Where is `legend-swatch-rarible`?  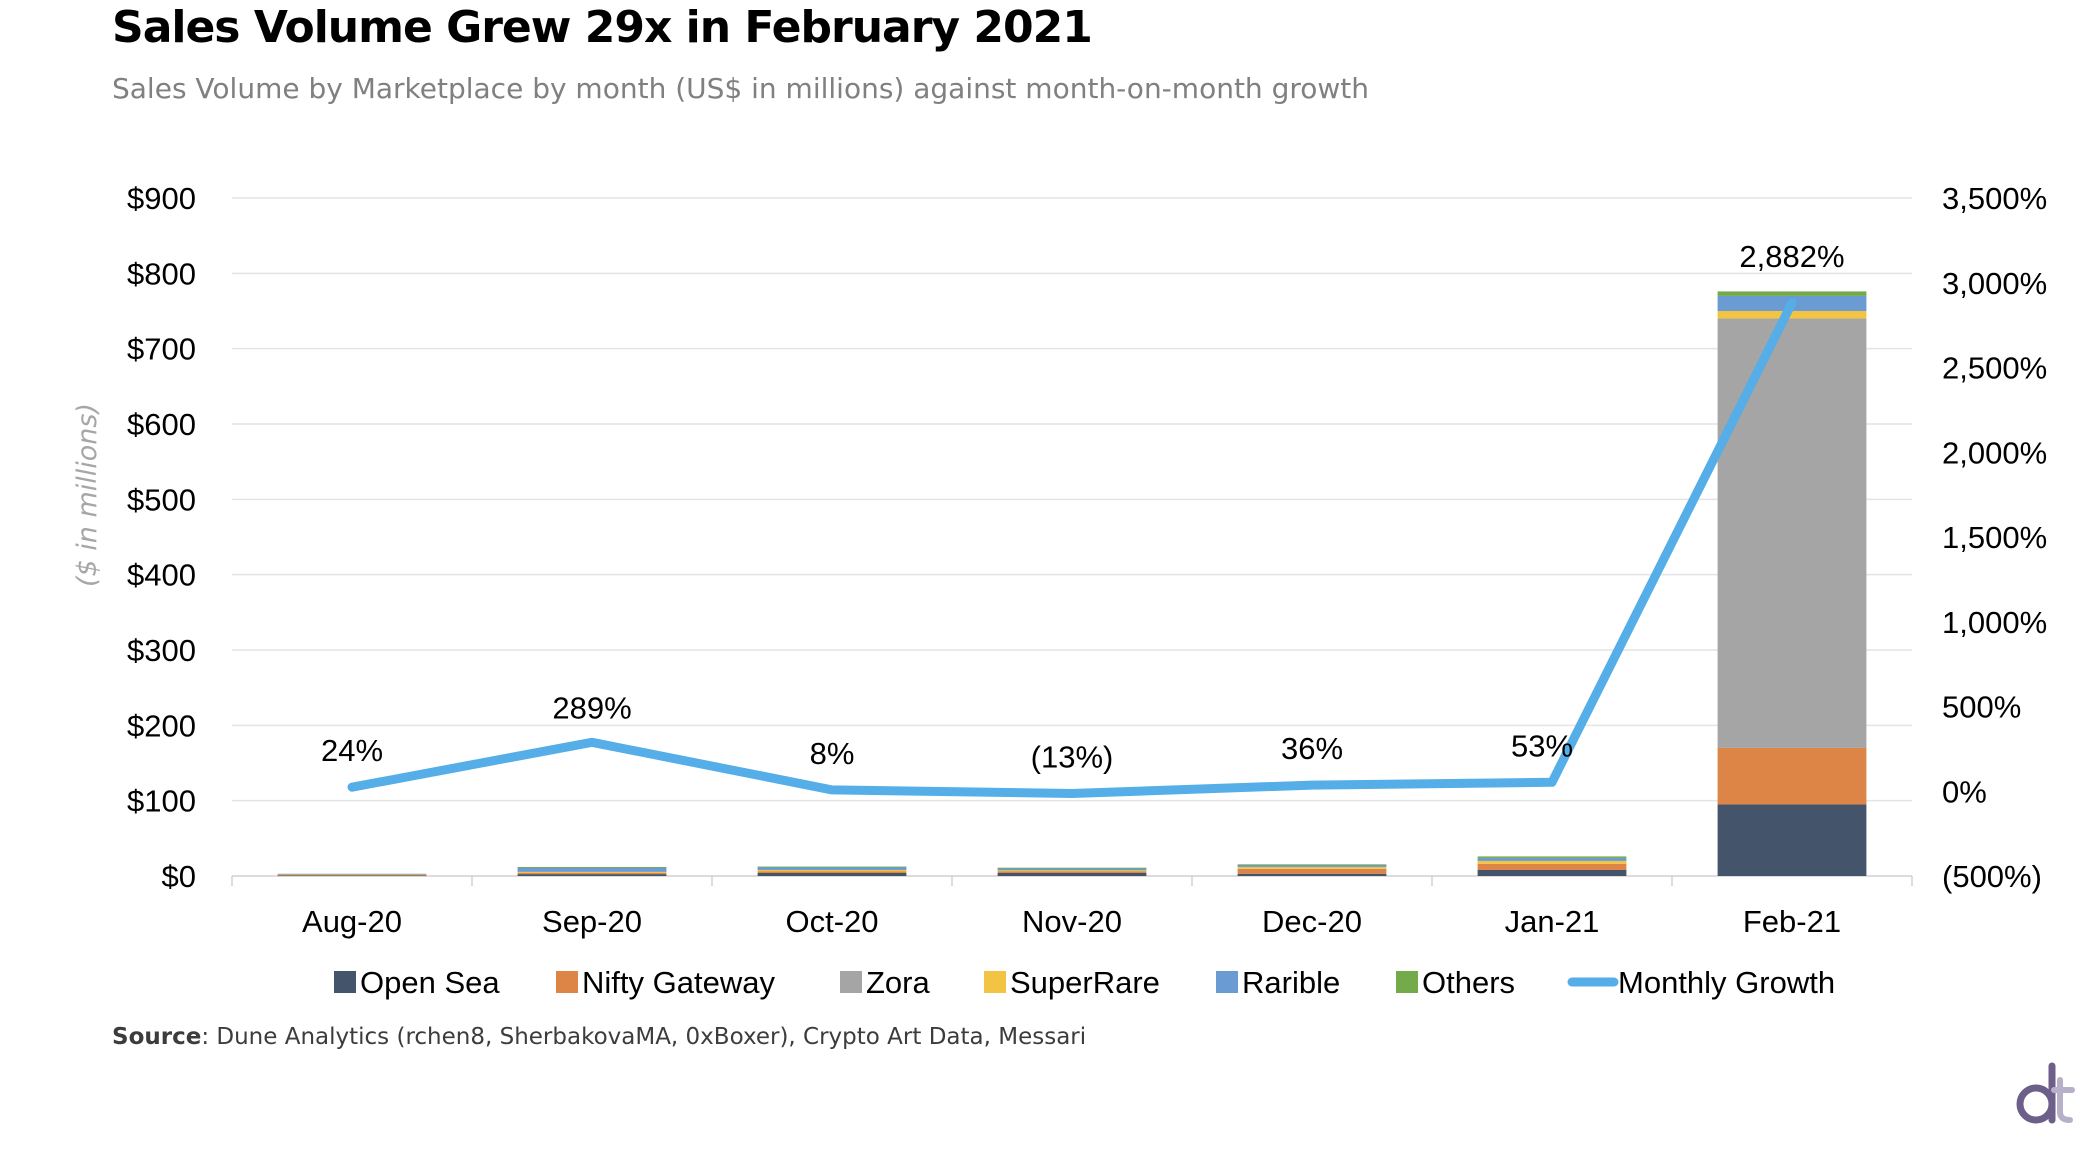
legend-swatch-rarible is located at coordinates (1227, 982).